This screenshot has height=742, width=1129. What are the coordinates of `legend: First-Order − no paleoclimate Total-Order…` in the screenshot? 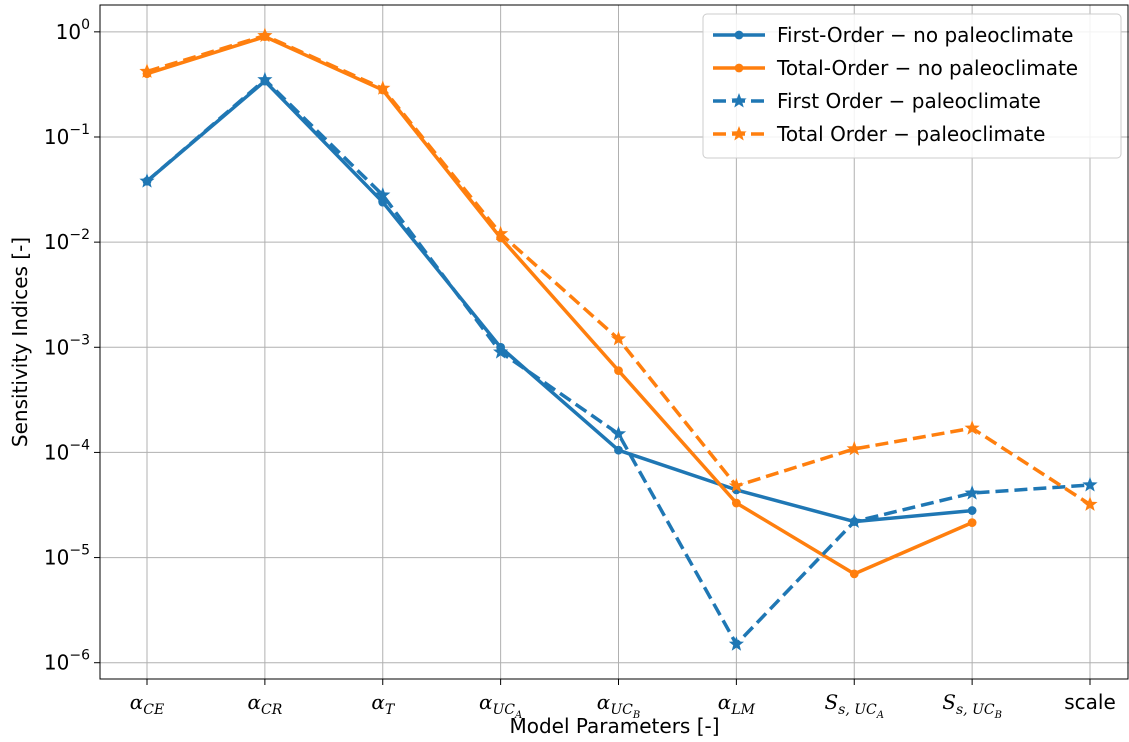 It's located at (912, 86).